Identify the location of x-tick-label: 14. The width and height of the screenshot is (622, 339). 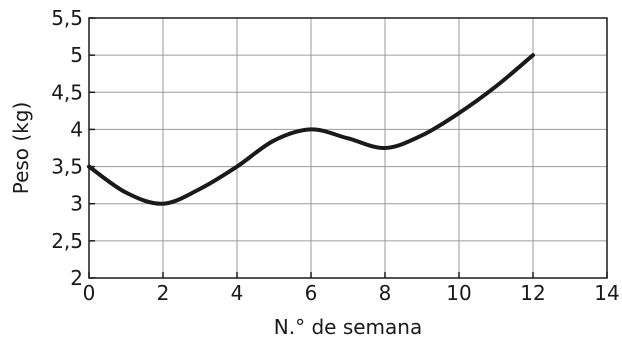
(606, 293).